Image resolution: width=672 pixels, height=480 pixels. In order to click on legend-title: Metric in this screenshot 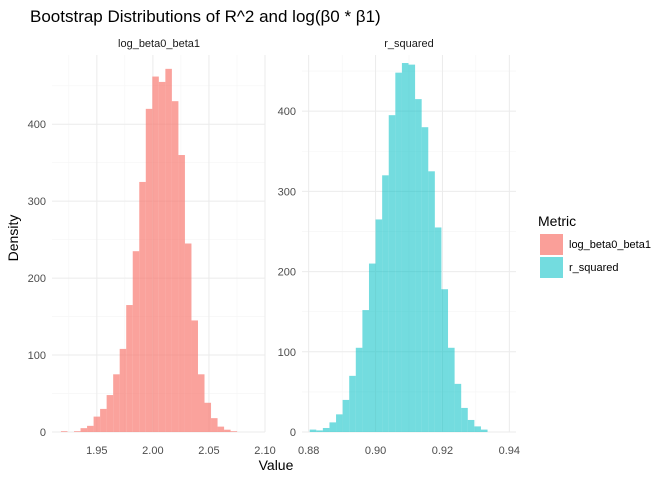, I will do `click(557, 221)`.